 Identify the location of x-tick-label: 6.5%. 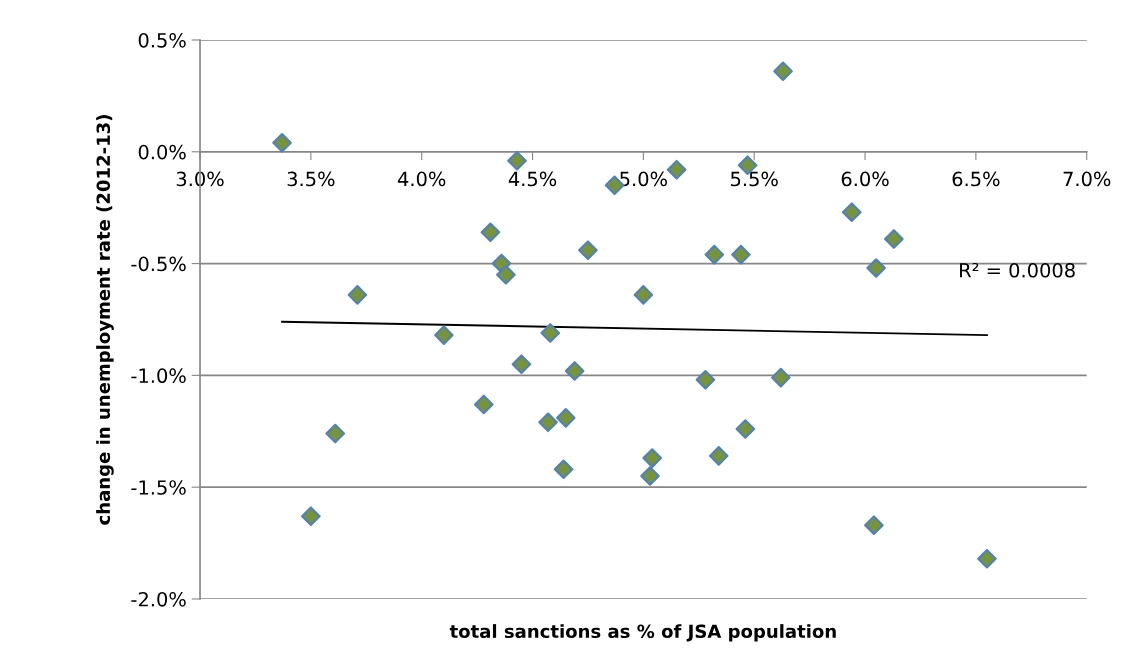
(976, 179).